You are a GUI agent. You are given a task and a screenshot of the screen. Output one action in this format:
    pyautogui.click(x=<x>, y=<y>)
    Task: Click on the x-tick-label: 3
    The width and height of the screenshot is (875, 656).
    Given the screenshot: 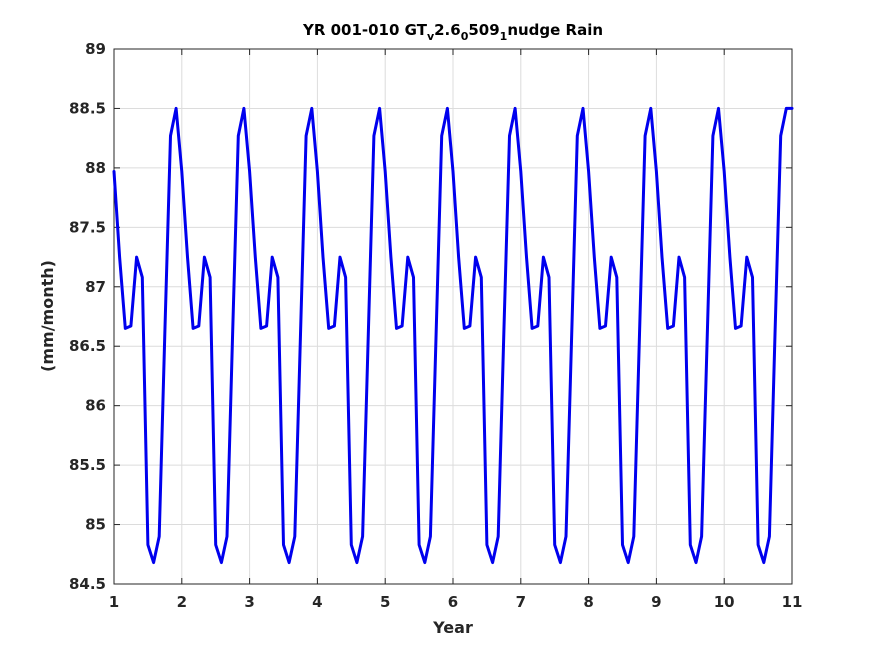 What is the action you would take?
    pyautogui.click(x=249, y=602)
    